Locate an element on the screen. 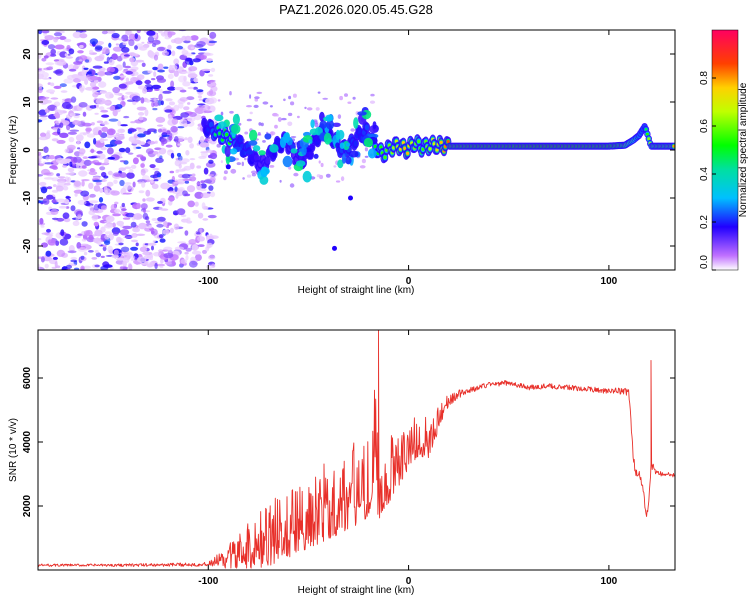 This screenshot has width=750, height=600. x-tick-label: -100 is located at coordinates (208, 281).